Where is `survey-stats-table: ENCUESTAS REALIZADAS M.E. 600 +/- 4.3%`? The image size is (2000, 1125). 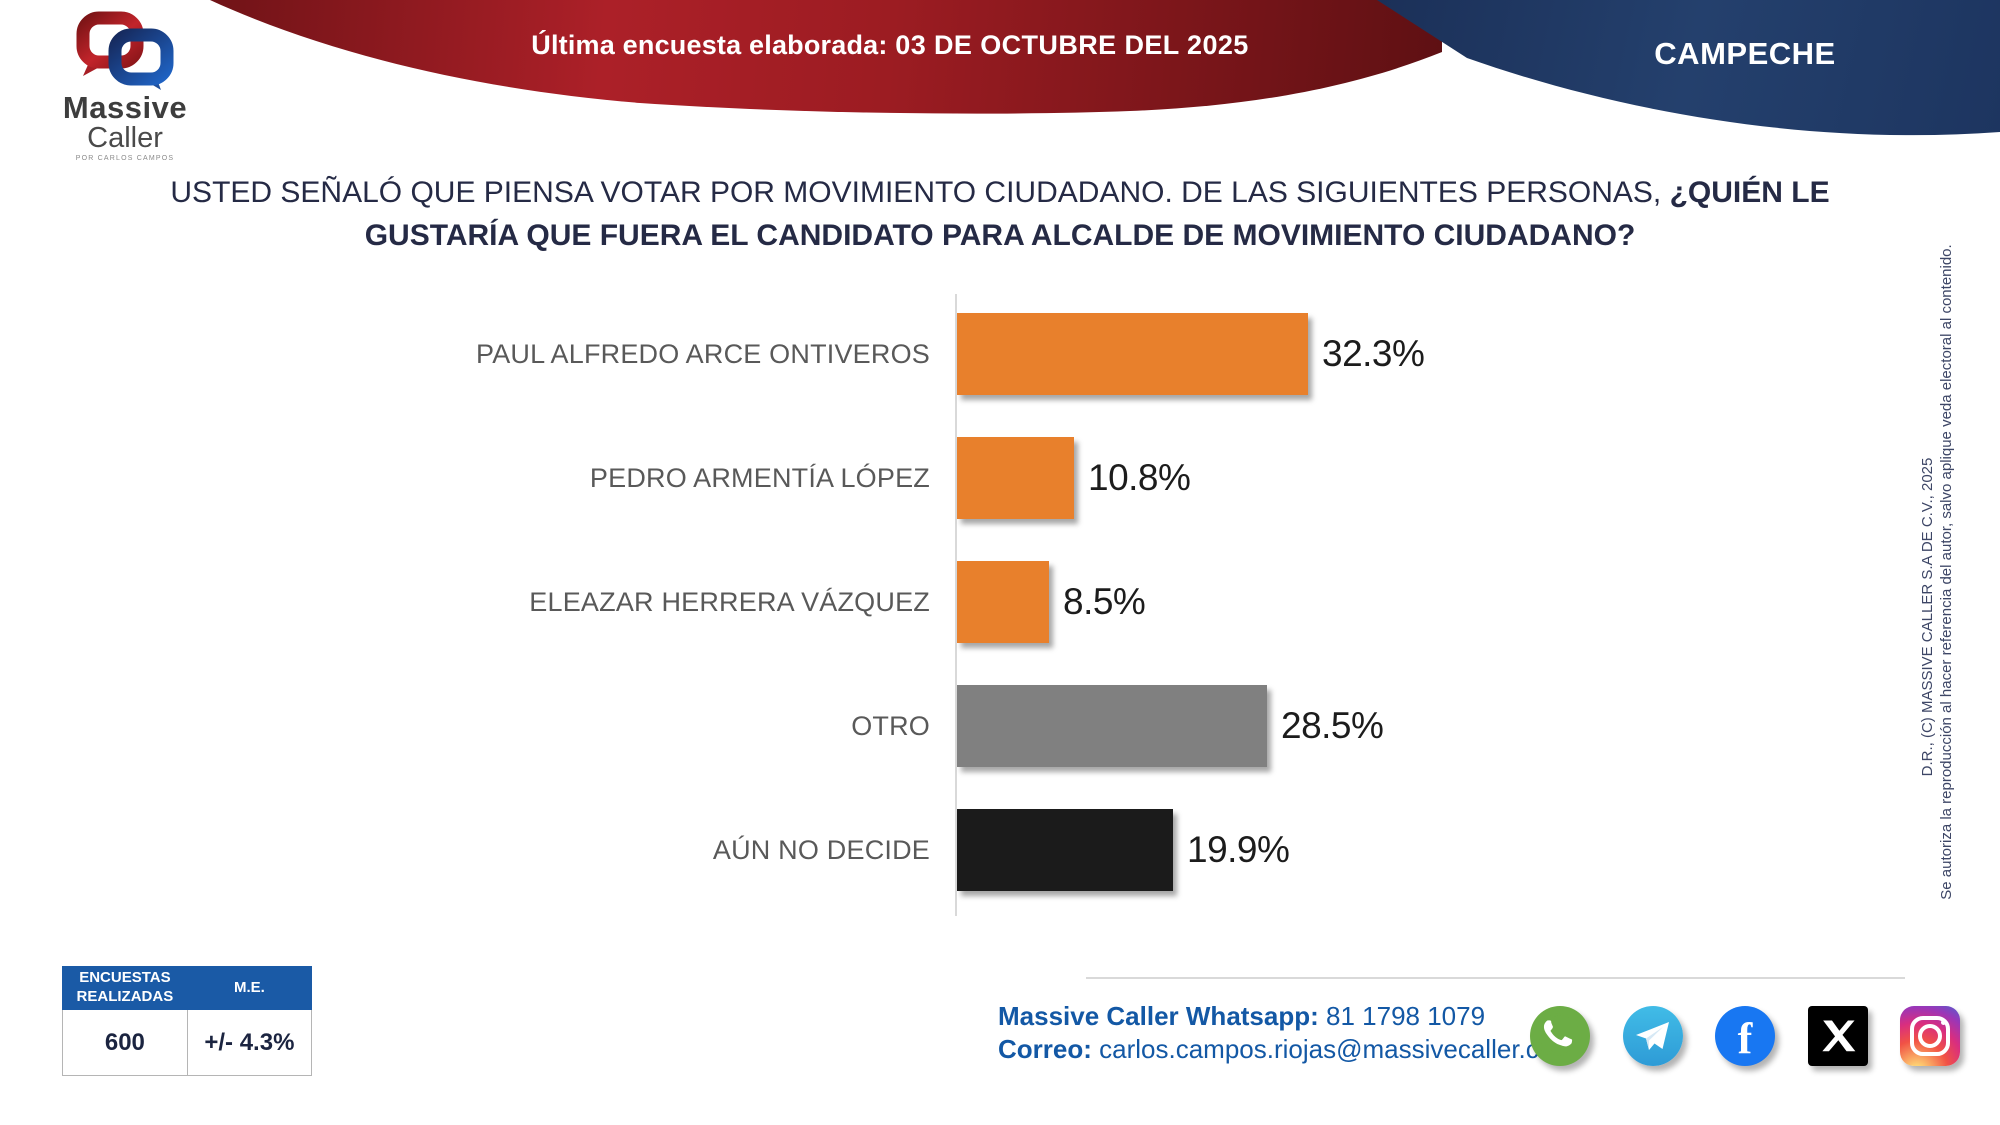 survey-stats-table: ENCUESTAS REALIZADAS M.E. 600 +/- 4.3% is located at coordinates (187, 1021).